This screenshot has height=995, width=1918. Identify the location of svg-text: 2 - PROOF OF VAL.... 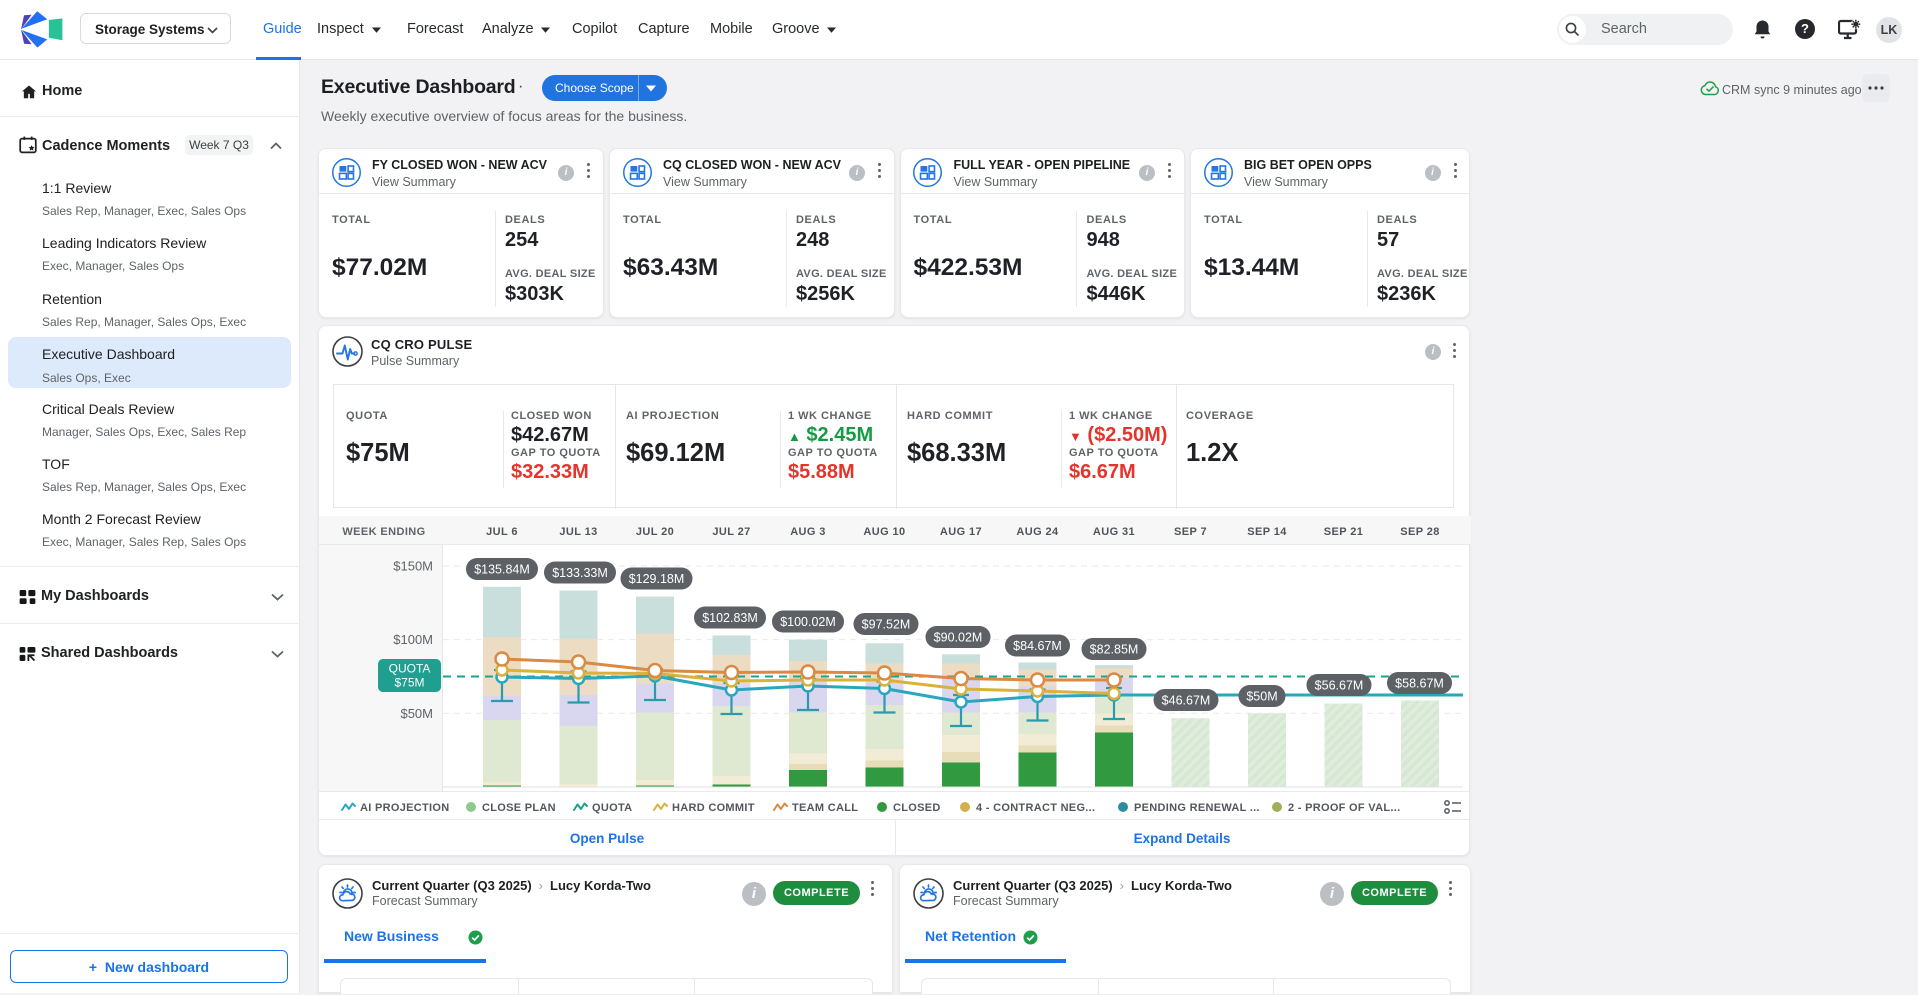
(1344, 808).